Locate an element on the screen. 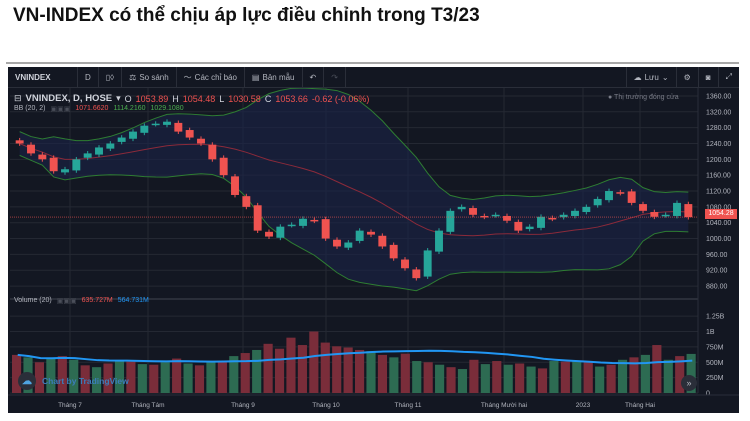 This screenshot has height=421, width=750. bb-controls-icon: ▣▣▣ is located at coordinates (60, 109).